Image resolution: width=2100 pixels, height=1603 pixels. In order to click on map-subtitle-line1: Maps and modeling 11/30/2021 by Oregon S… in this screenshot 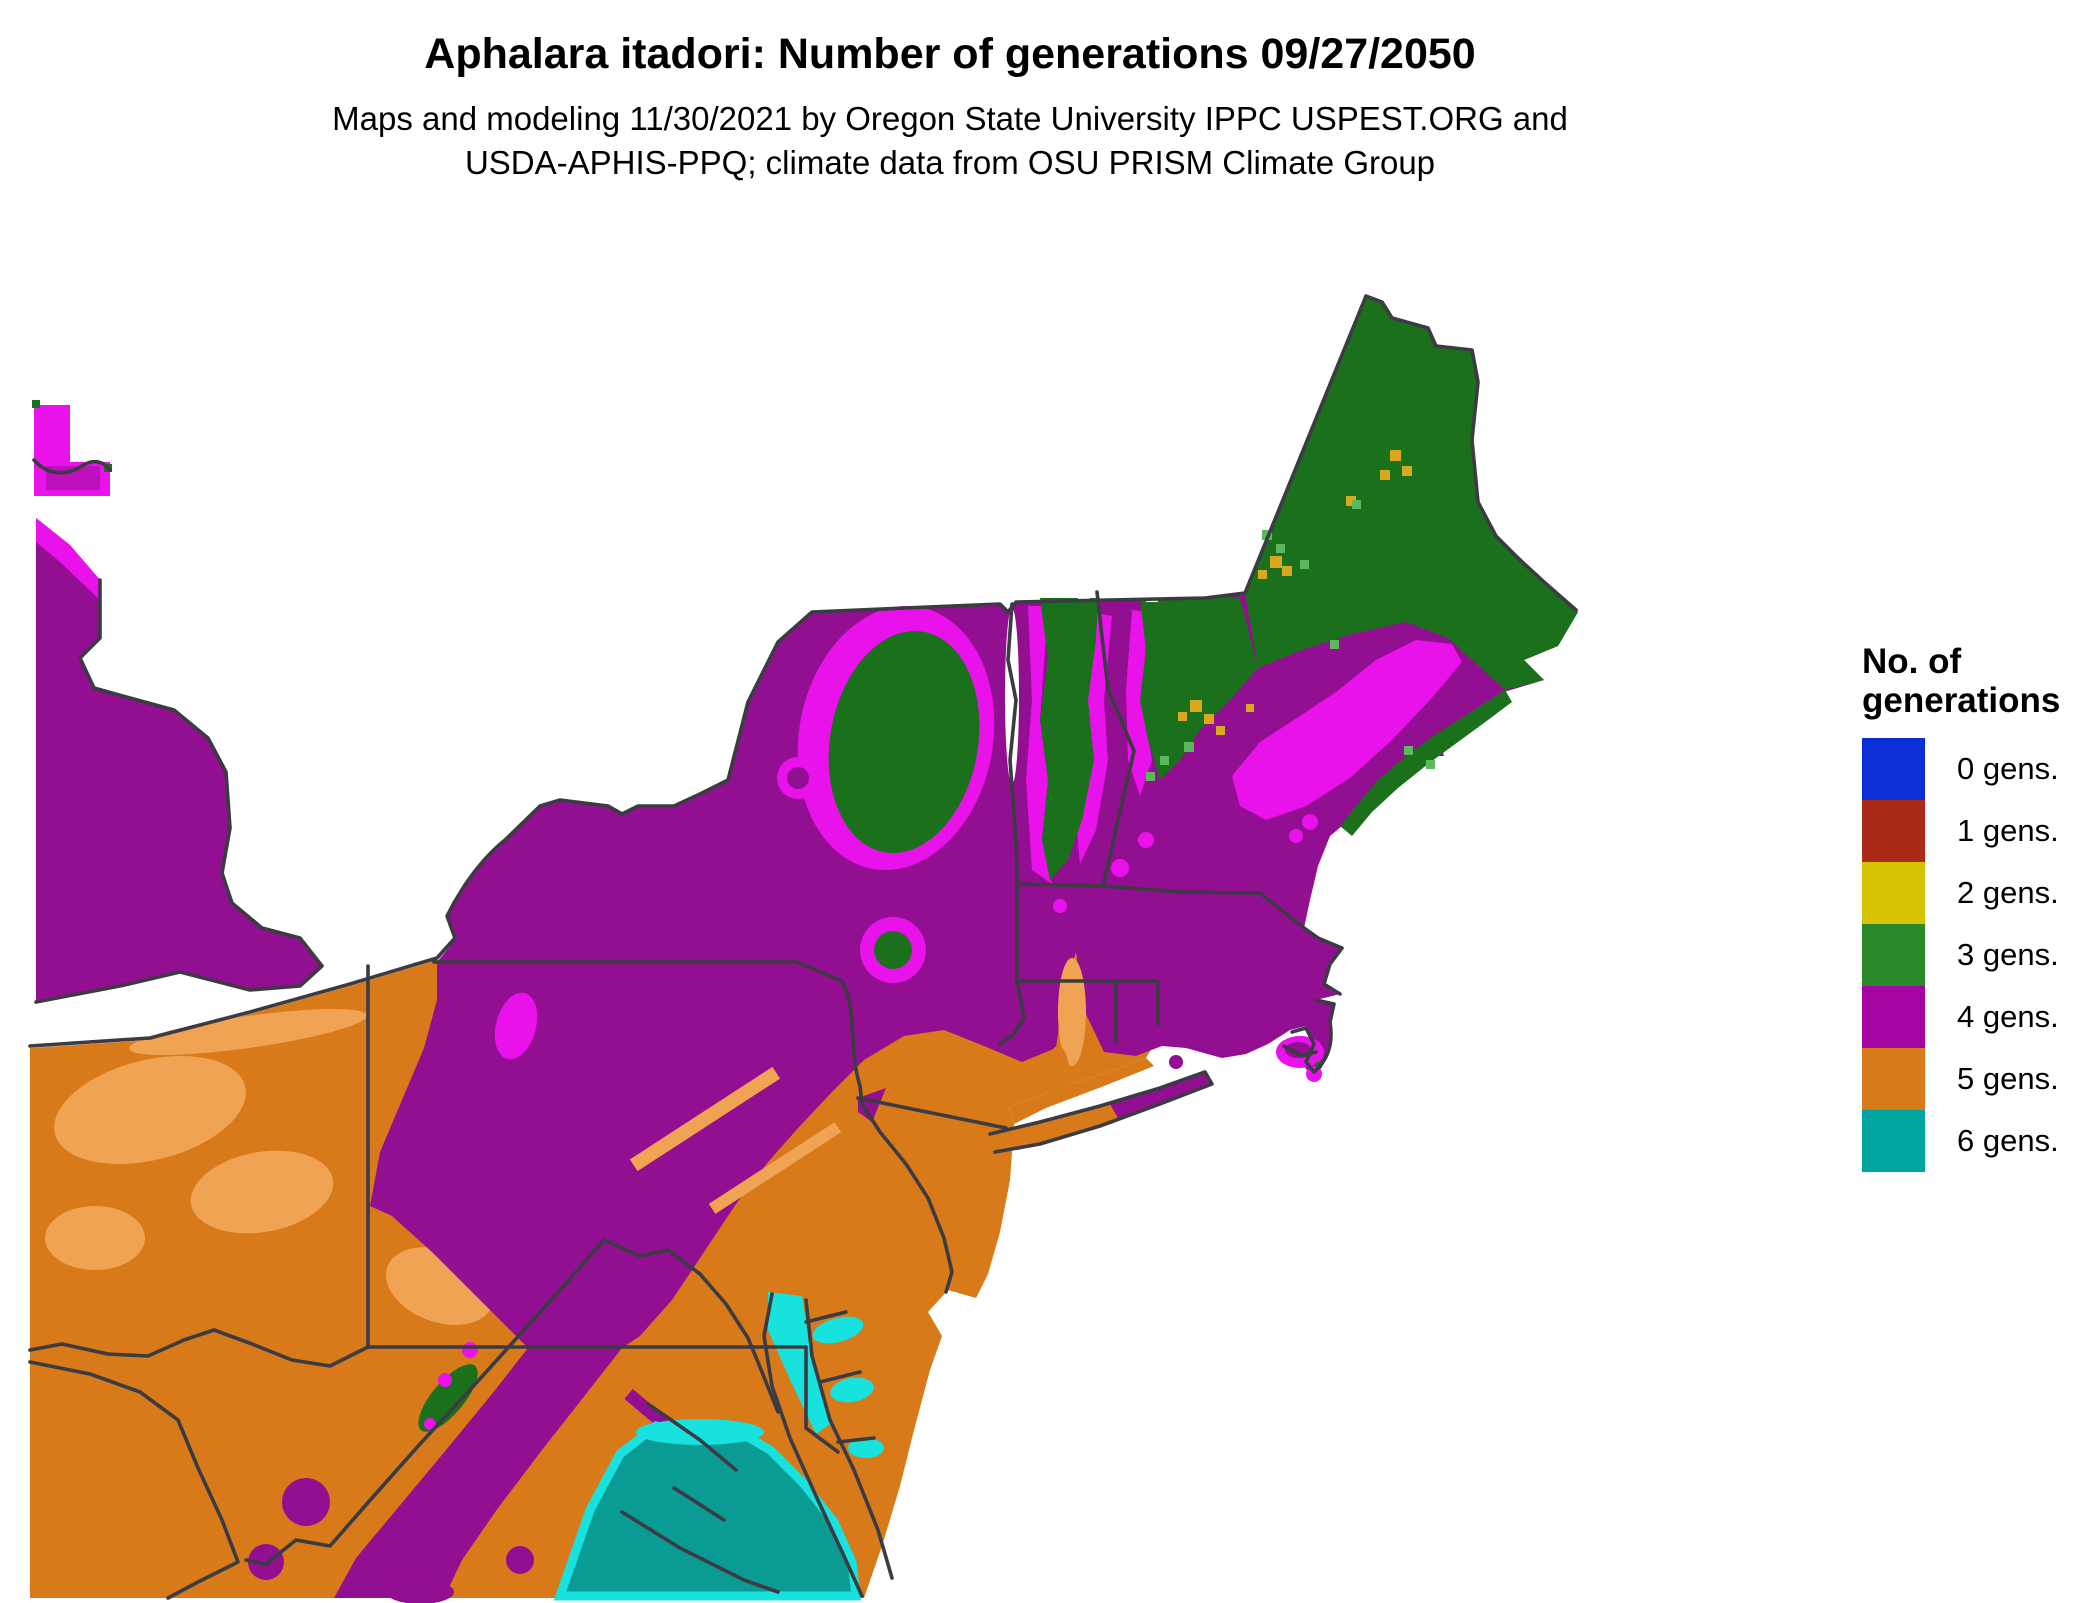, I will do `click(950, 118)`.